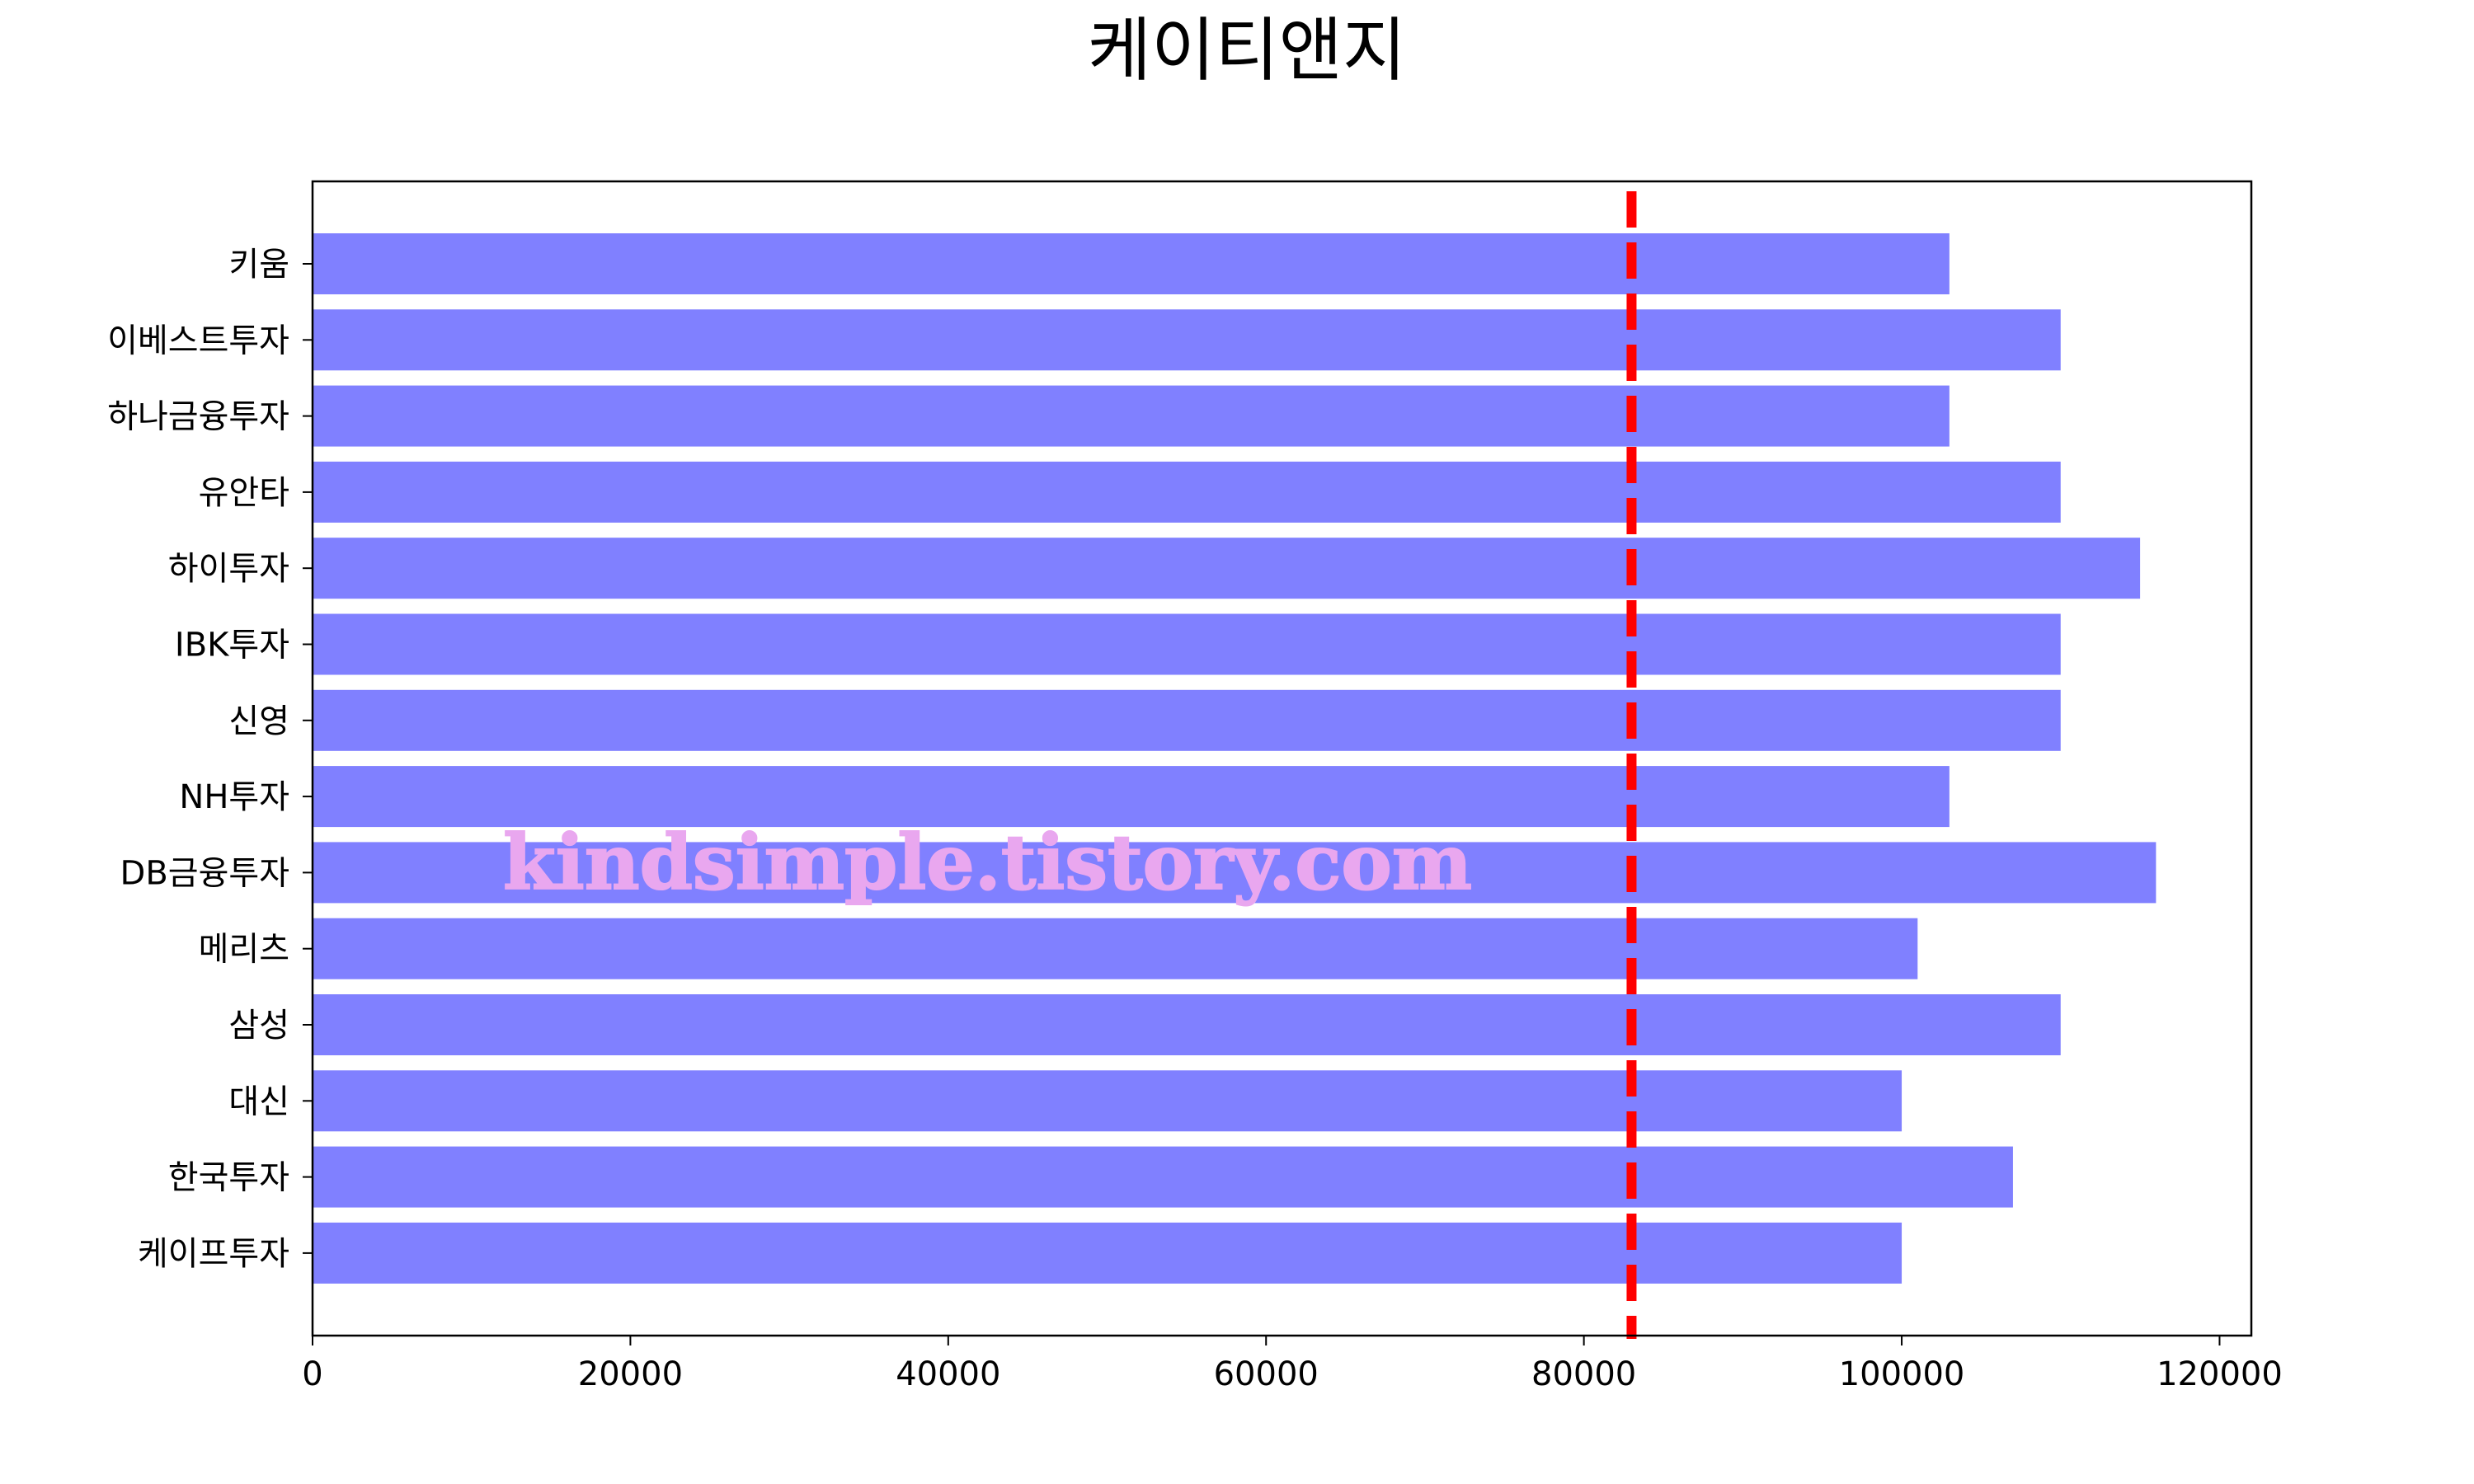 Image resolution: width=2474 pixels, height=1484 pixels. I want to click on x-tick-label: 0, so click(312, 1374).